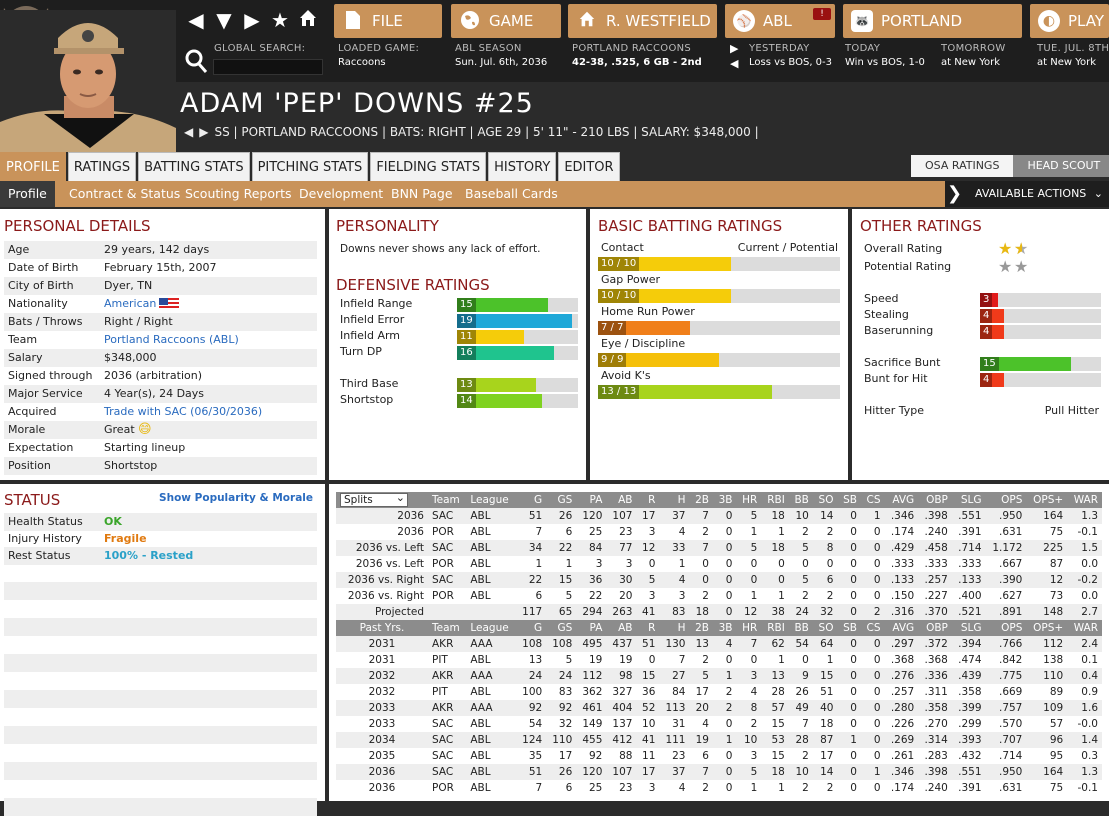  Describe the element at coordinates (1088, 724) in the screenshot. I see `stats-cell: -0.0` at that location.